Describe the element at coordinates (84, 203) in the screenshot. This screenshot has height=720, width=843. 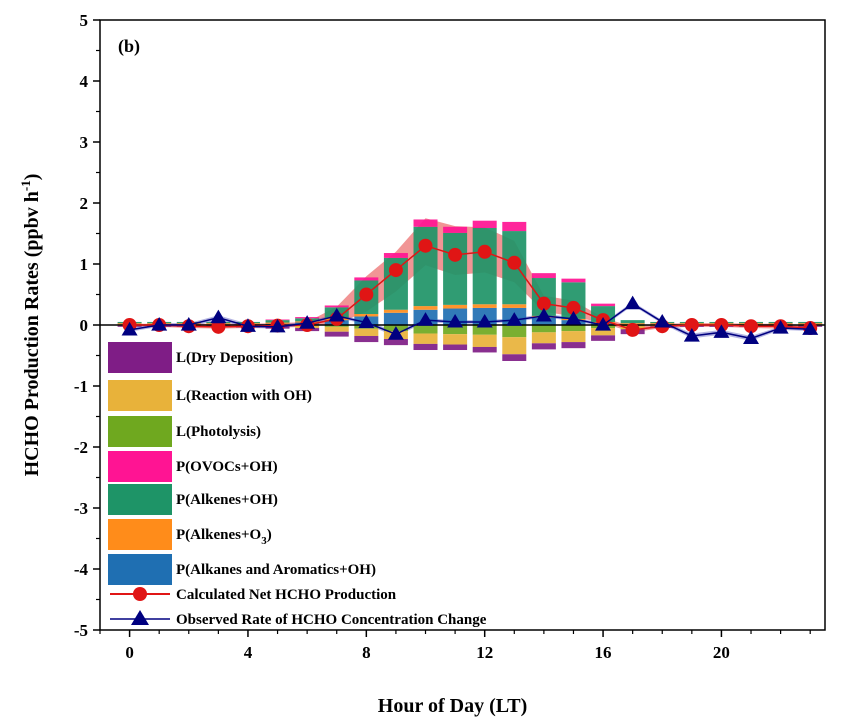
I see `y-tick-label-7: 2` at that location.